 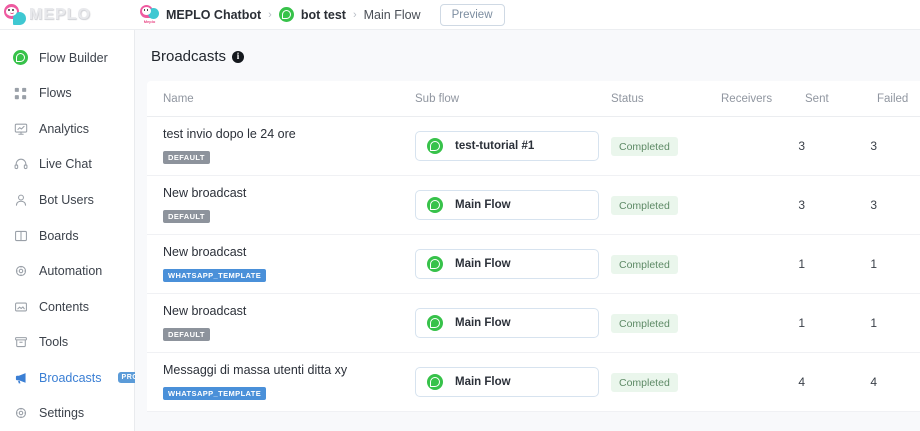 I want to click on sidebar-item-live-chat: Live Chat, so click(x=67, y=165).